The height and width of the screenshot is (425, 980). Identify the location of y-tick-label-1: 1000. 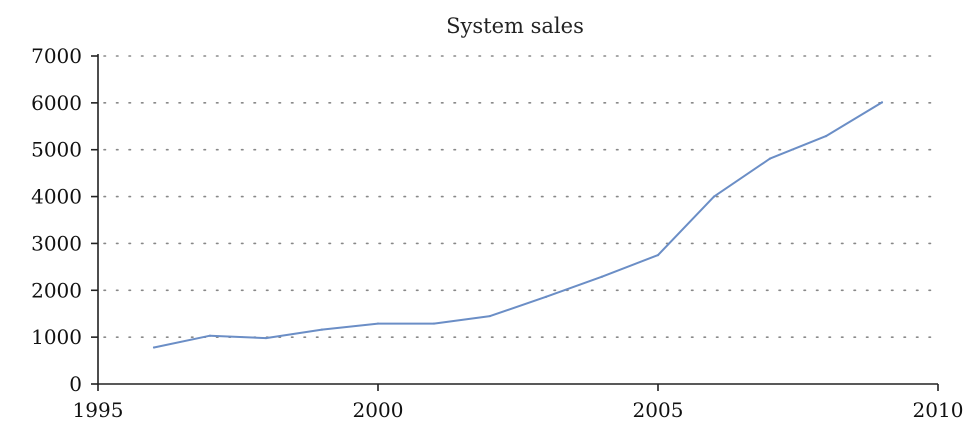
(56, 337).